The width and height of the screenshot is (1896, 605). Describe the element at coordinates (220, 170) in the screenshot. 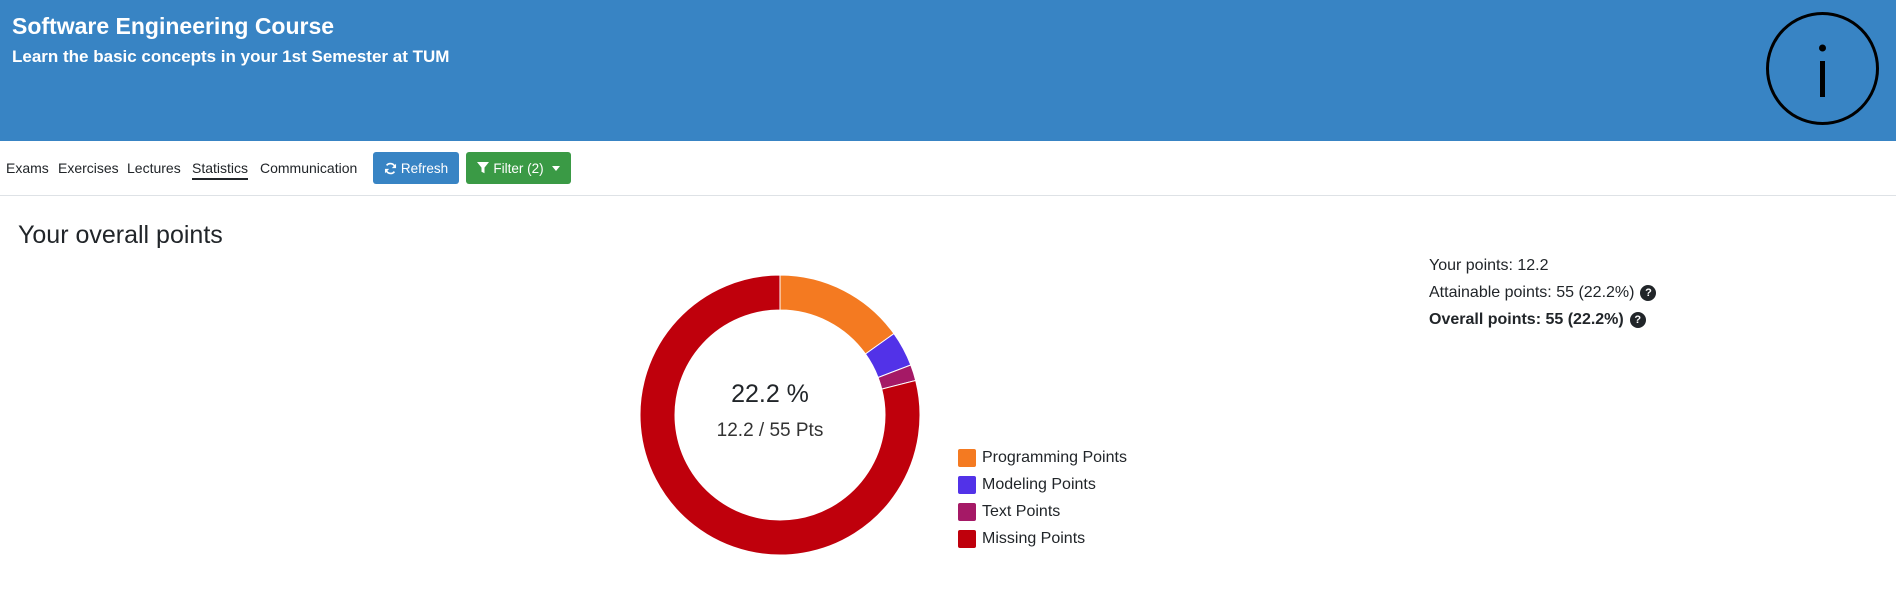

I see `tab-statistics: Statistics` at that location.